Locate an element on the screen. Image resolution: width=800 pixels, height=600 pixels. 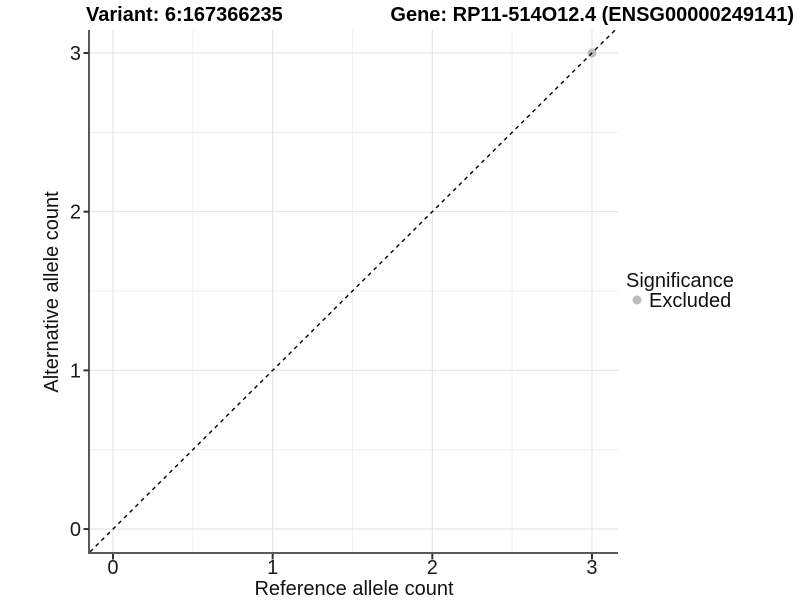
plot-title-variant: Variant: 6:167366235 is located at coordinates (184, 15).